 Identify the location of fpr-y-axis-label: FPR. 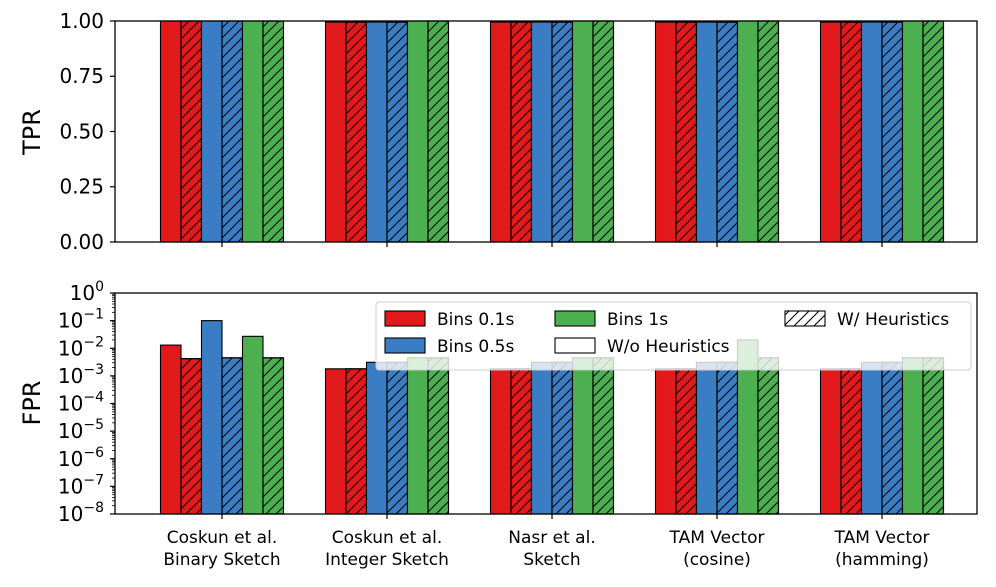
(32, 403).